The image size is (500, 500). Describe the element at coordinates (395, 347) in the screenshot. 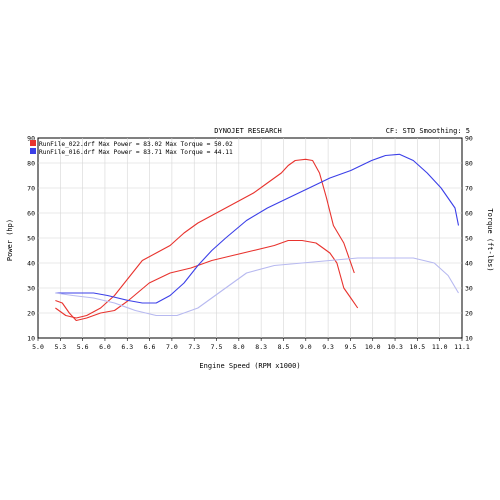

I see `x-tick-label: 10.3` at that location.